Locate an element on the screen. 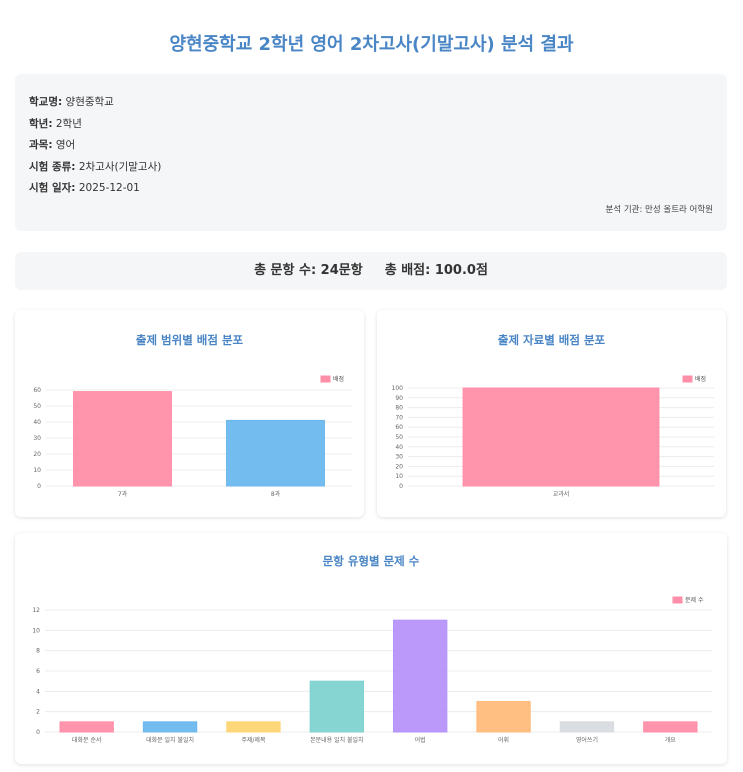 This screenshot has width=743, height=772. chart-title: 출제 범위별 배점 분포 is located at coordinates (189, 340).